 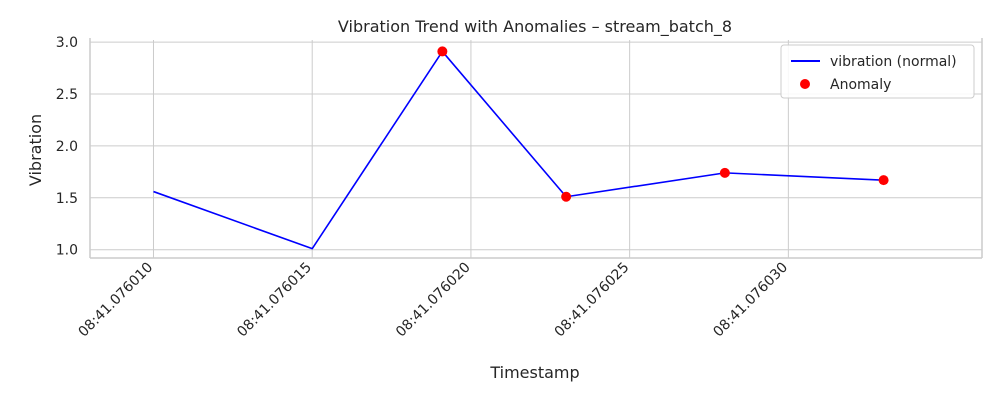 I want to click on legend-frame, so click(x=877, y=71).